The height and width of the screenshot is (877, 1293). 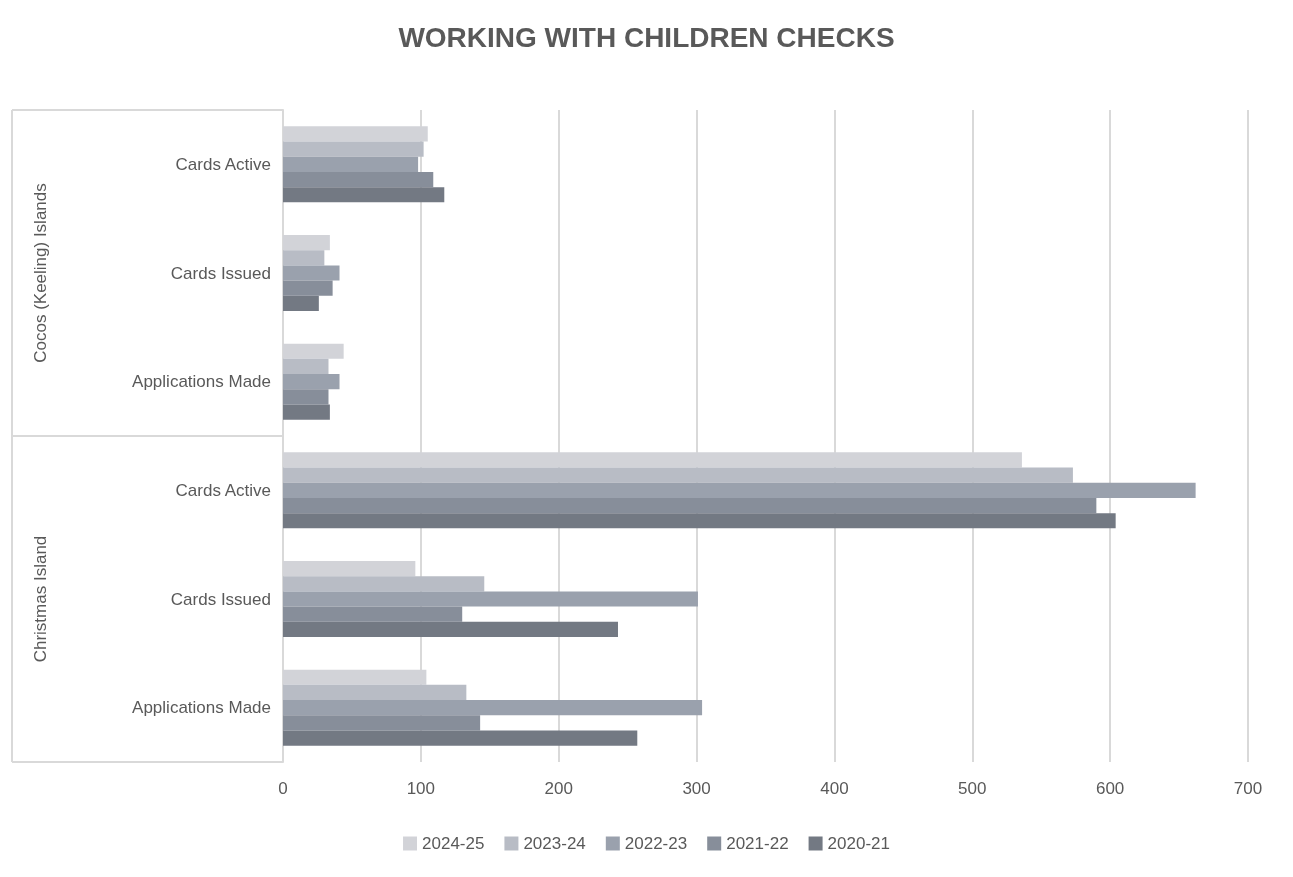 I want to click on x-tick-label: 0, so click(x=283, y=788).